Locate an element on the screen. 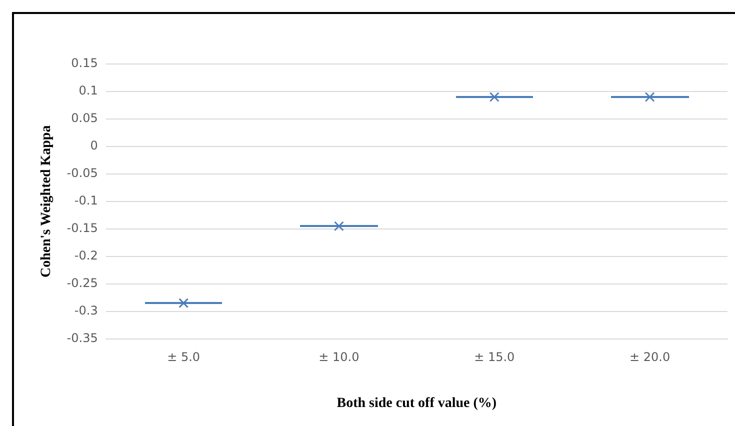 The height and width of the screenshot is (426, 735). x-tick-label: ± 5.0 is located at coordinates (183, 357).